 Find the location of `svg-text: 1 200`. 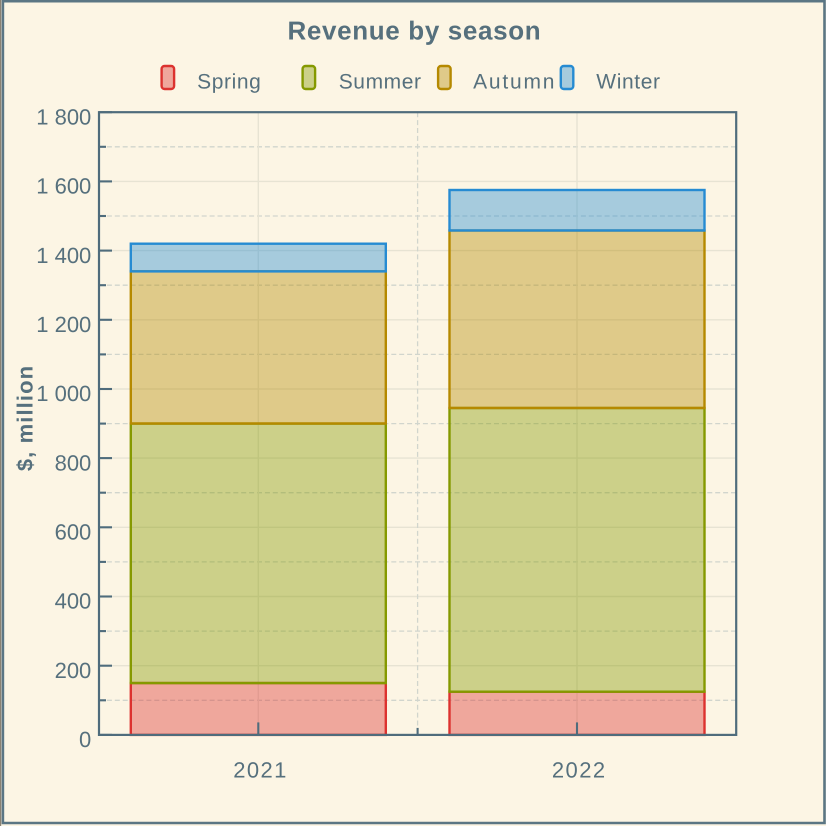

svg-text: 1 200 is located at coordinates (63, 324).